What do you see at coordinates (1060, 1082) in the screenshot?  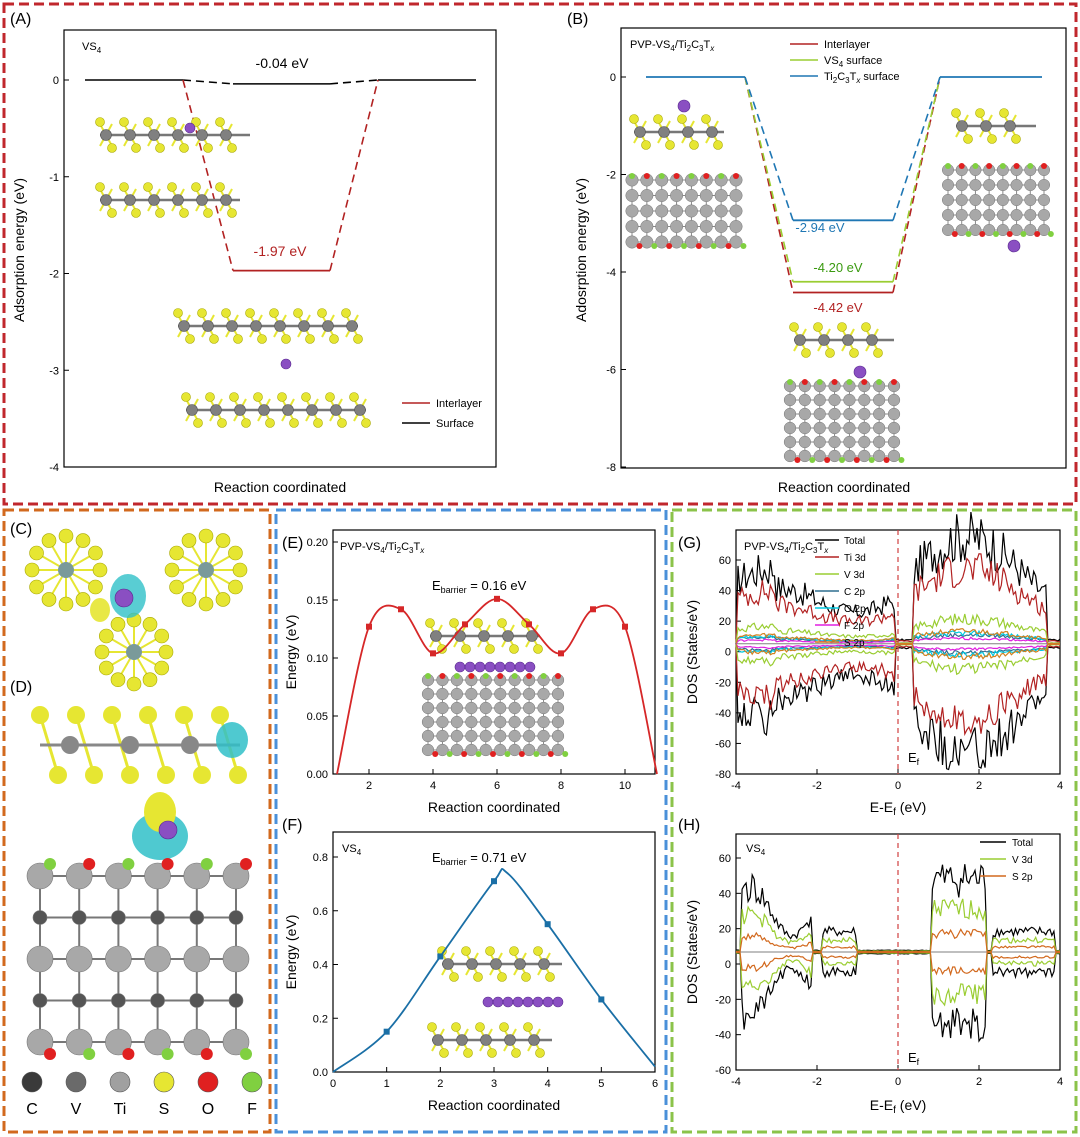 I see `panel-h-xtick-label: 4` at bounding box center [1060, 1082].